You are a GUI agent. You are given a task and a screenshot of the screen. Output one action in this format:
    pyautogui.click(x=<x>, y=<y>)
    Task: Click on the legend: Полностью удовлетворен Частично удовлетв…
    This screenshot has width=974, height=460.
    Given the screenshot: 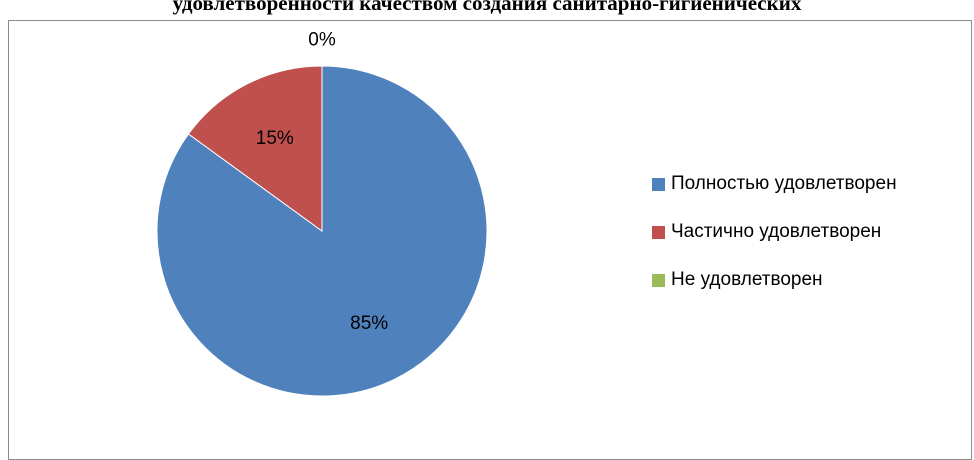 What is the action you would take?
    pyautogui.click(x=774, y=244)
    